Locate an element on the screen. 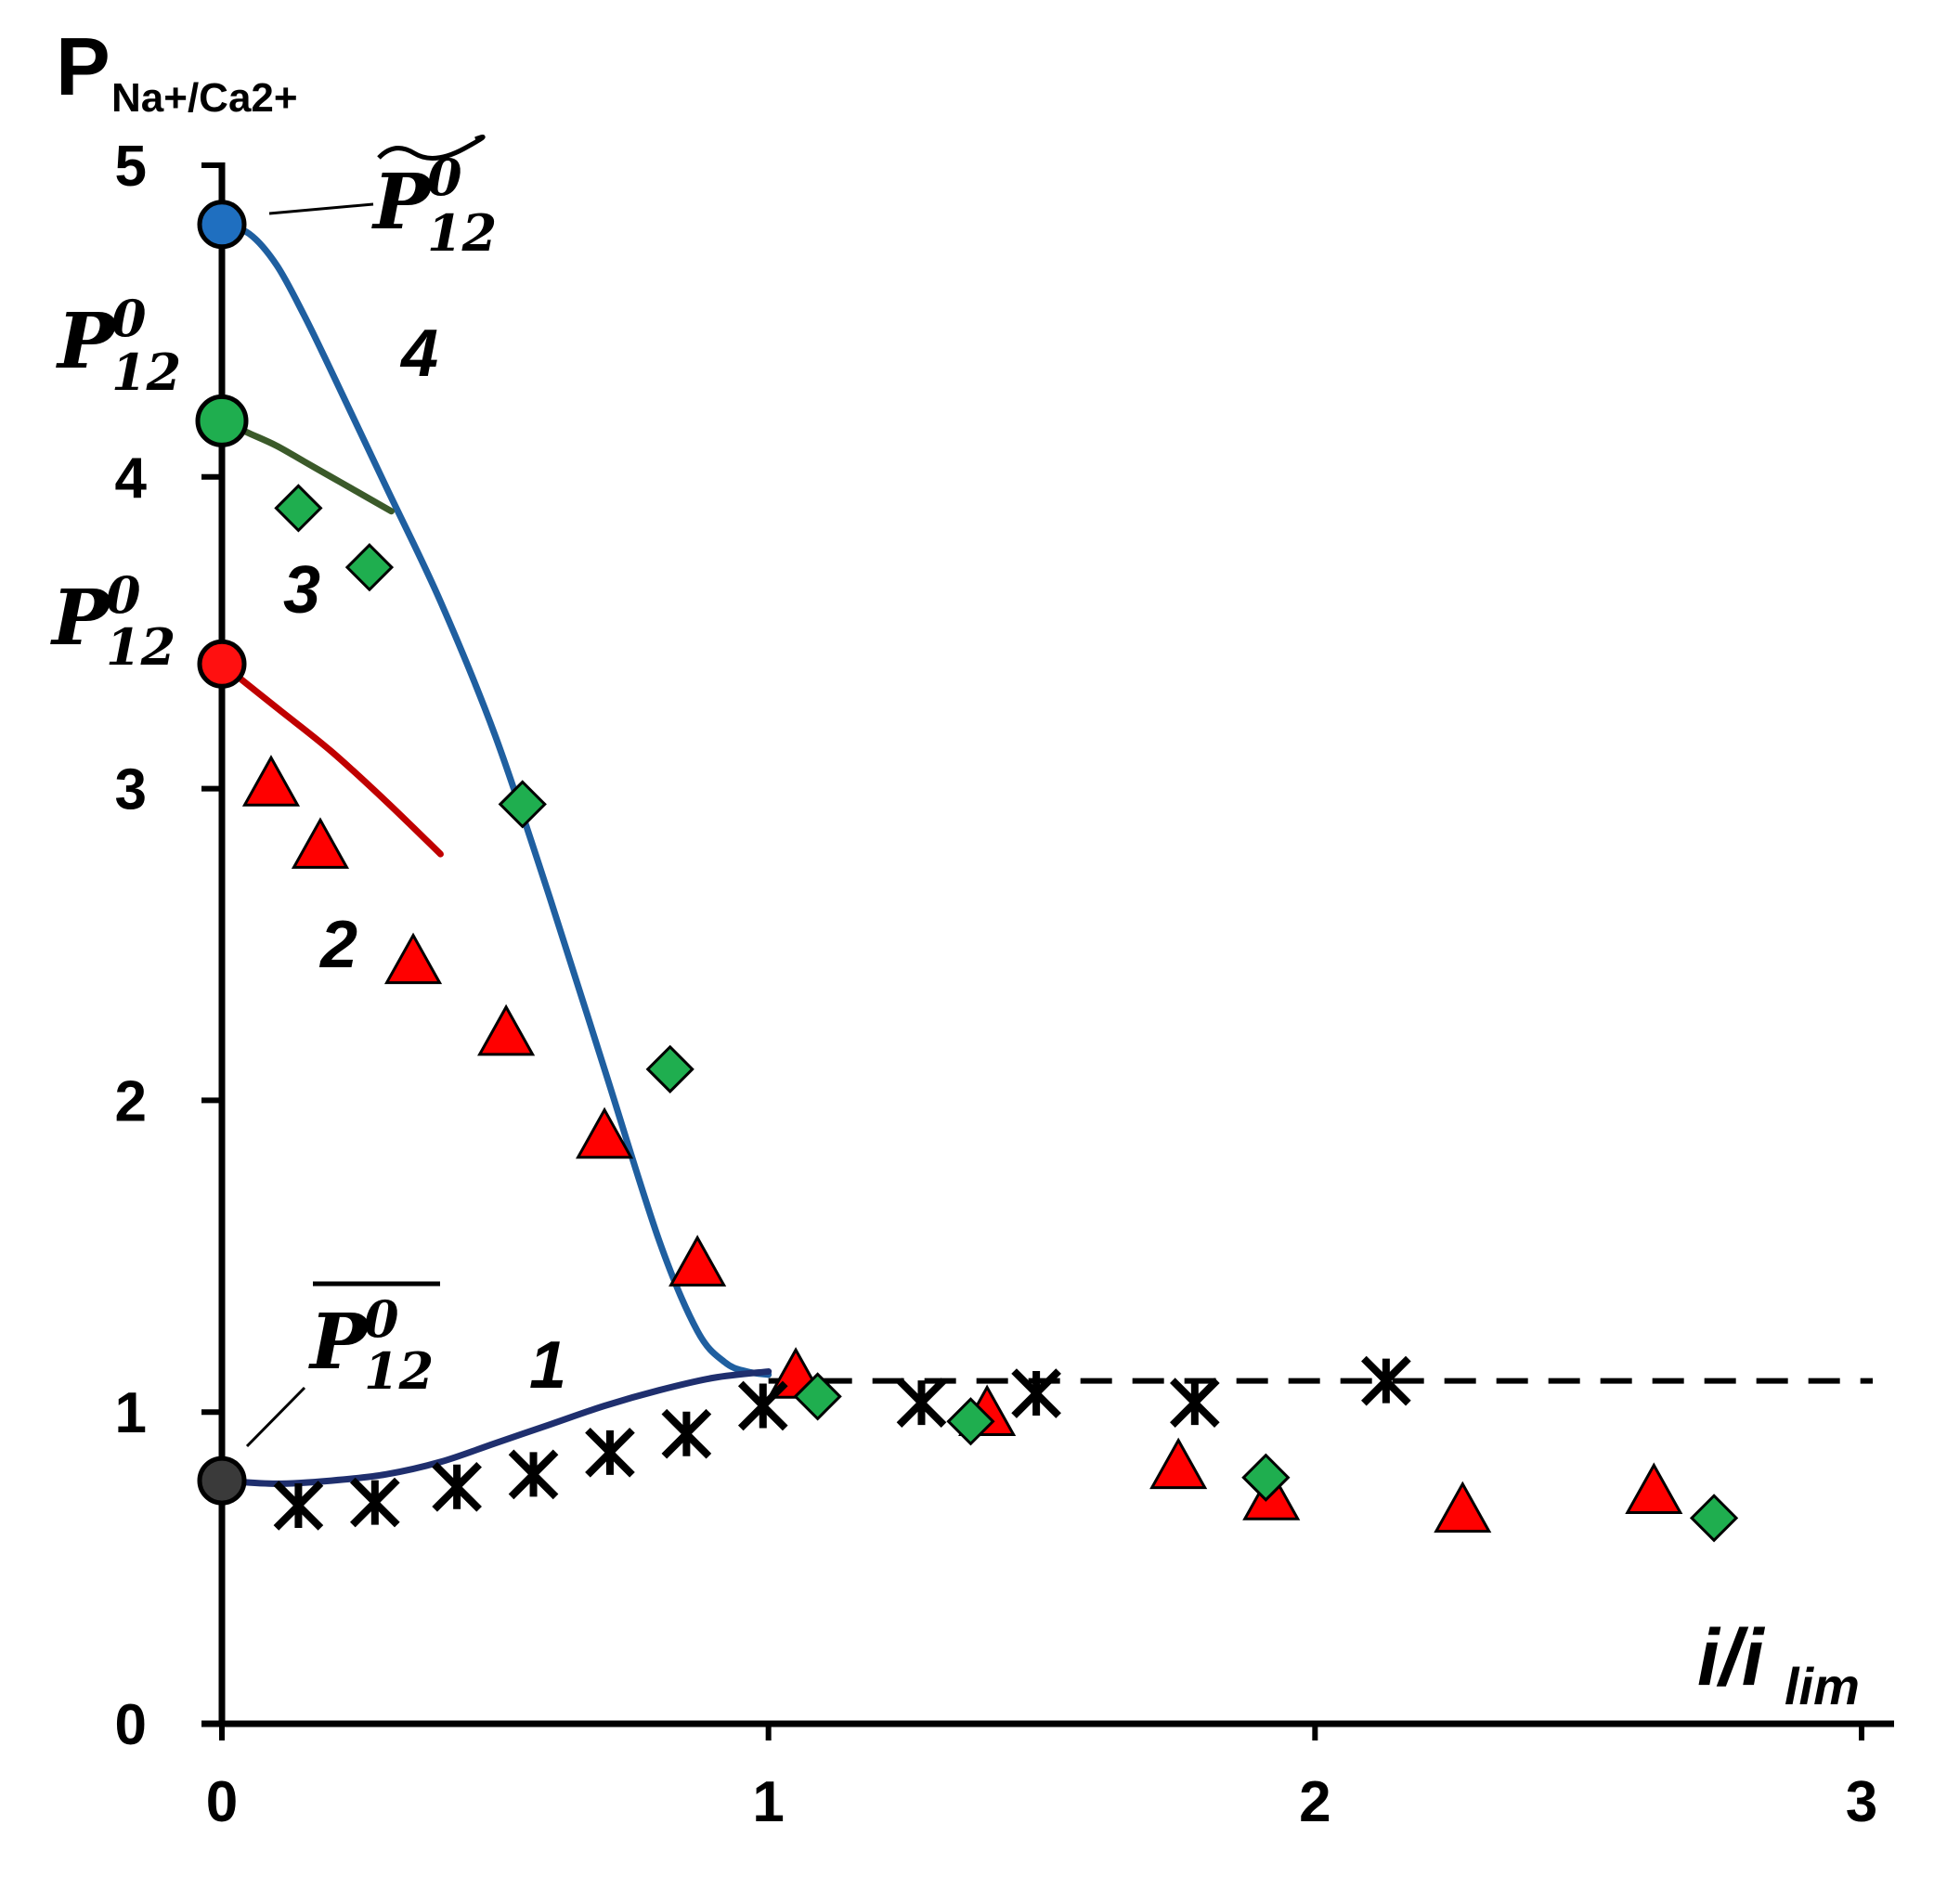 This screenshot has height=1889, width=1960. y-tick-label-3: 3 is located at coordinates (131, 790).